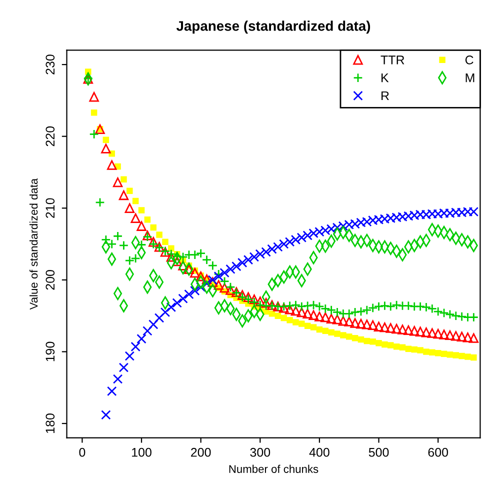 Image resolution: width=491 pixels, height=497 pixels. What do you see at coordinates (50, 208) in the screenshot?
I see `y-tick-label: 210` at bounding box center [50, 208].